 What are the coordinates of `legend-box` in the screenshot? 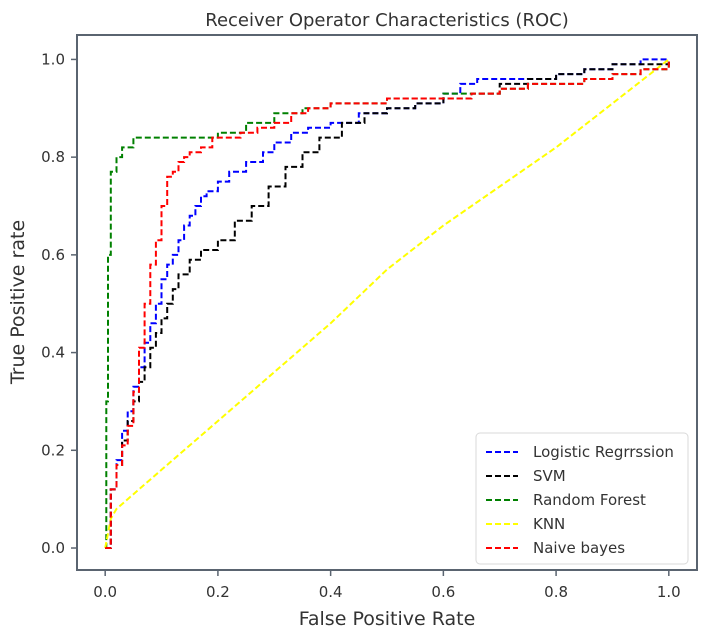 It's located at (582, 498).